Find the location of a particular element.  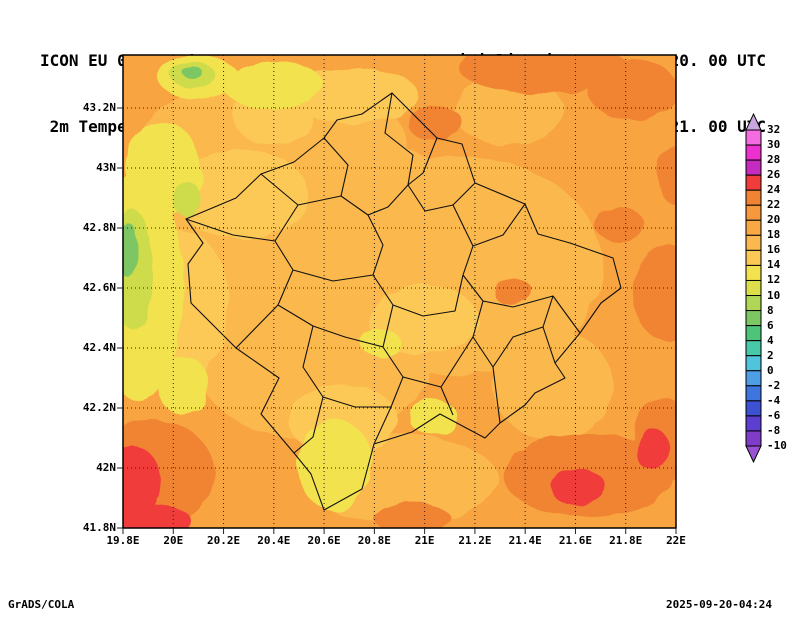

y-tick-label: 41.8N is located at coordinates (99, 527).